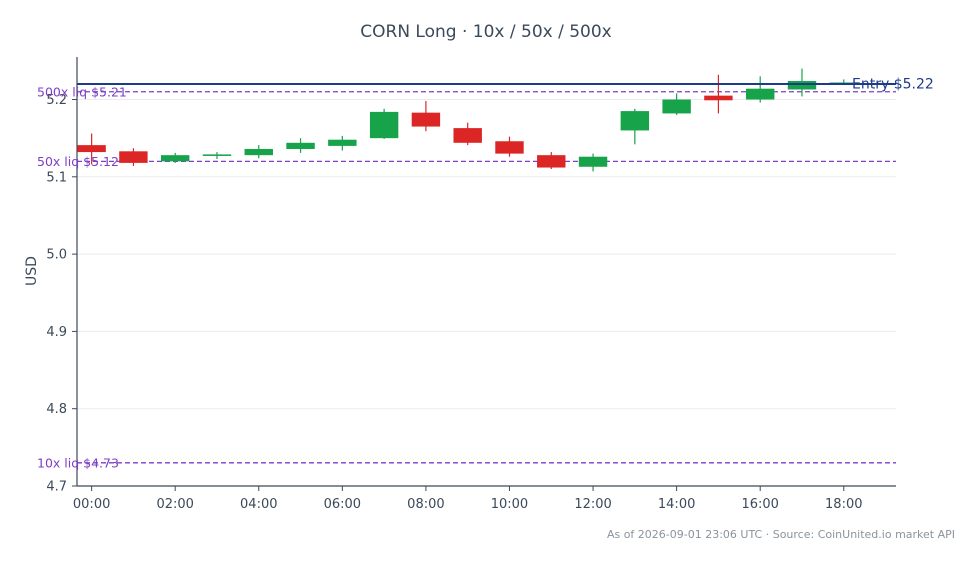  I want to click on y-tick-label: 4.8, so click(56, 409).